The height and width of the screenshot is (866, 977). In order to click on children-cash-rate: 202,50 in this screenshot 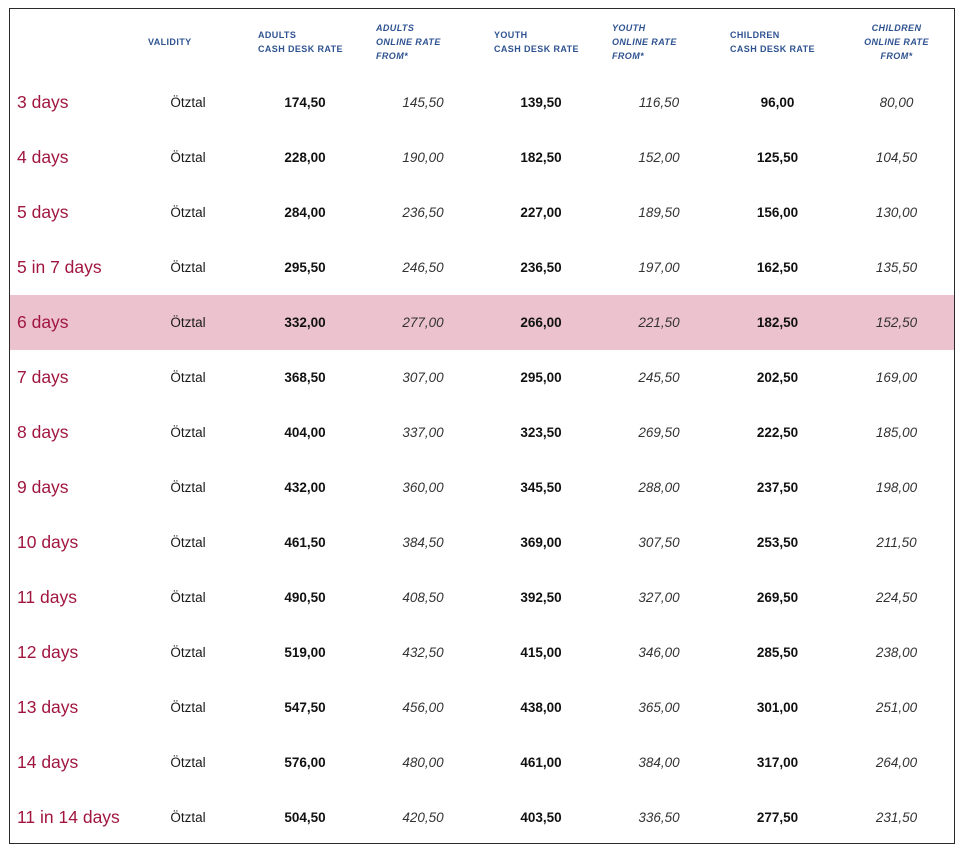, I will do `click(777, 377)`.